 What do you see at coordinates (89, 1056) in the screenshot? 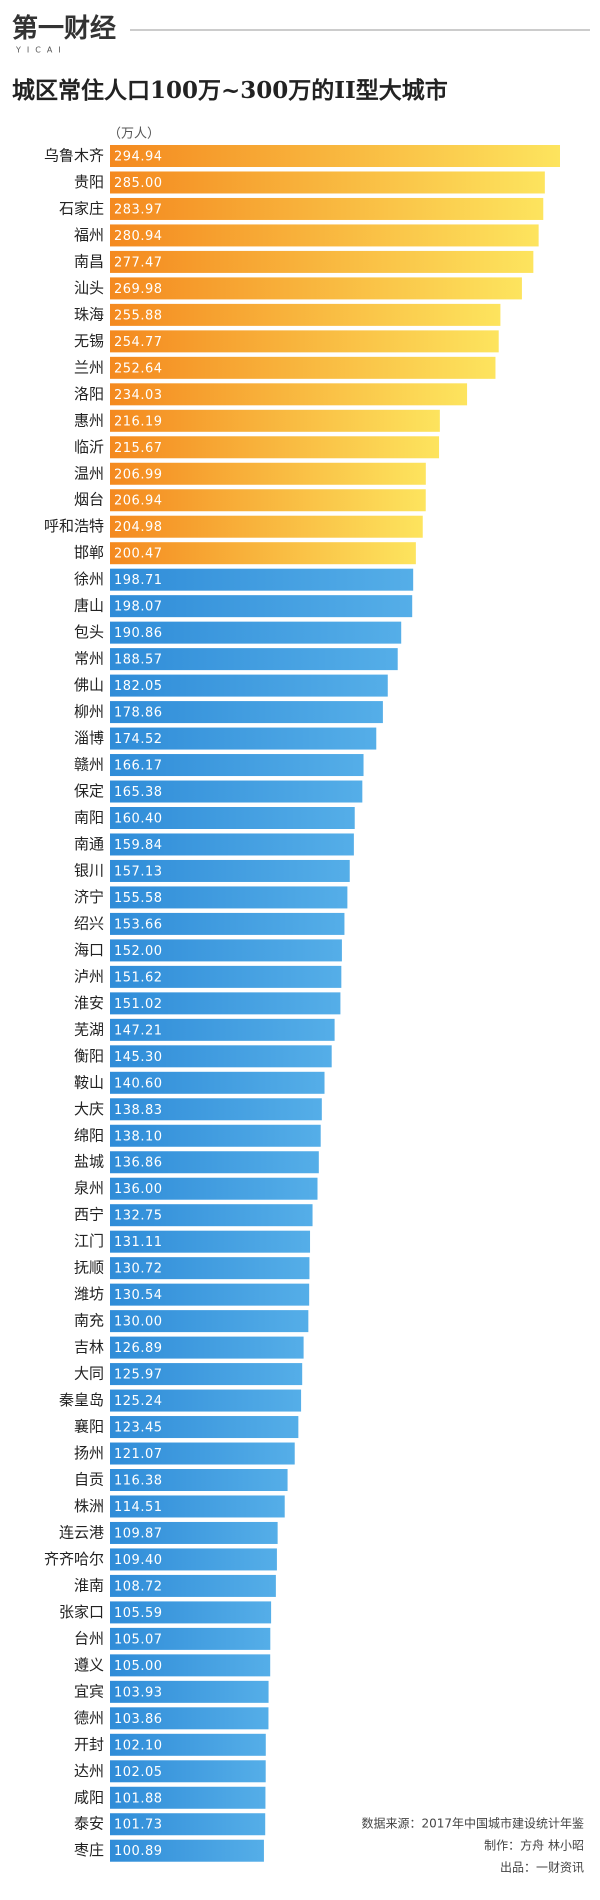
I see `category-label: 衡阳` at bounding box center [89, 1056].